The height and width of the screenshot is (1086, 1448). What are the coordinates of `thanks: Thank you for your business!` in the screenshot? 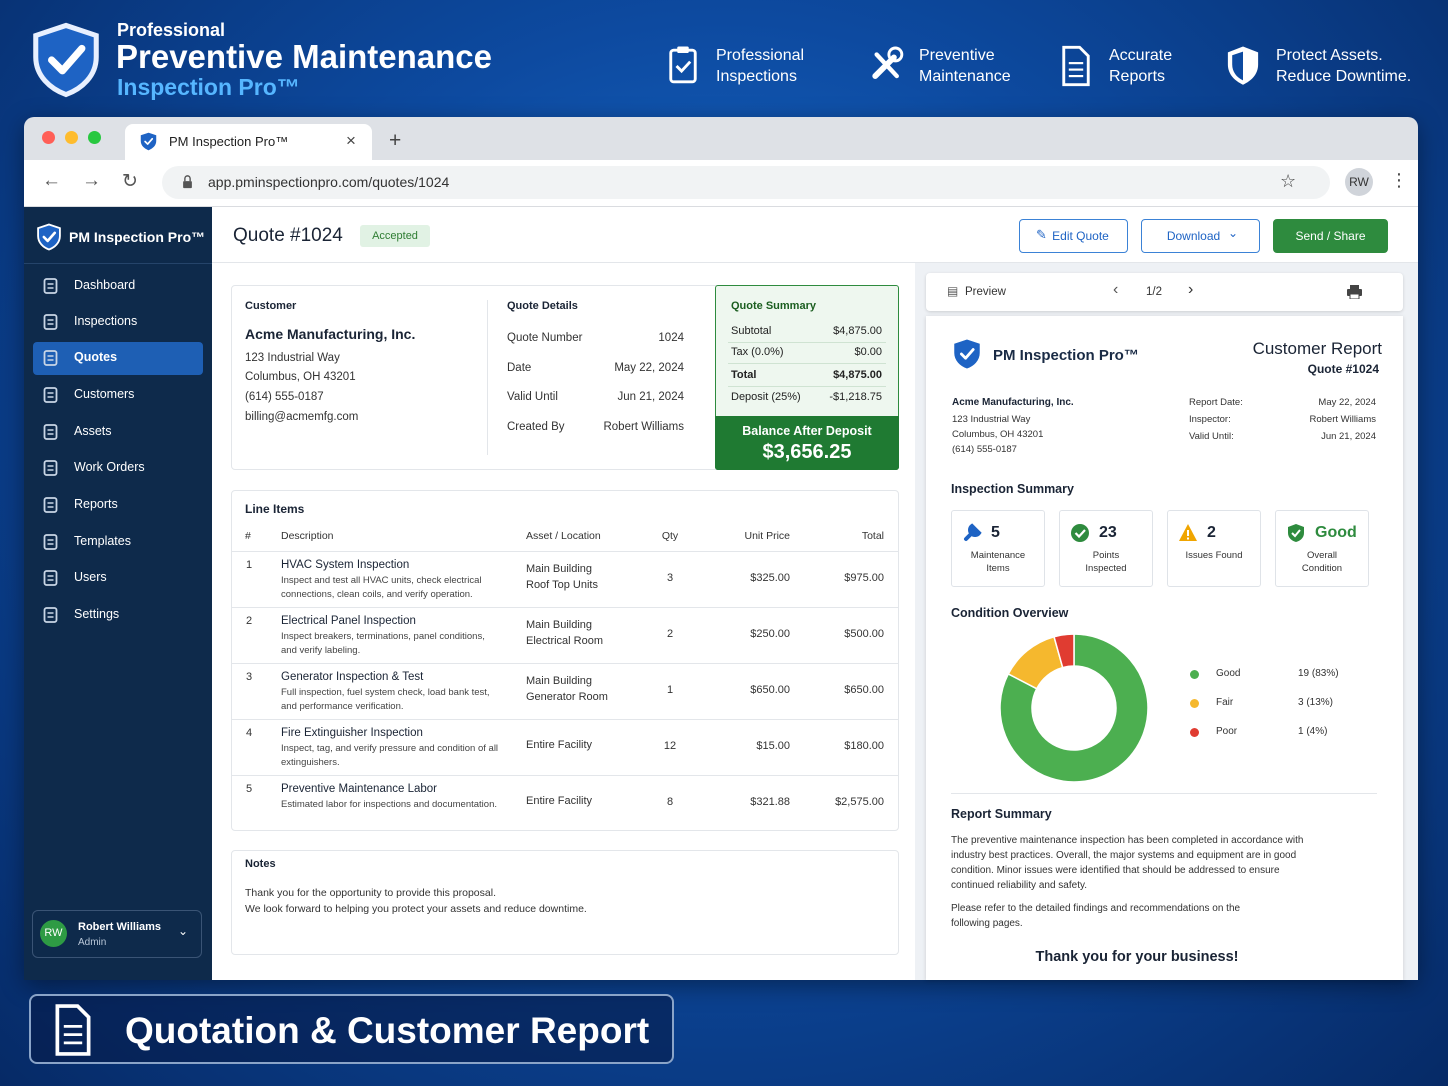 It's located at (1137, 957).